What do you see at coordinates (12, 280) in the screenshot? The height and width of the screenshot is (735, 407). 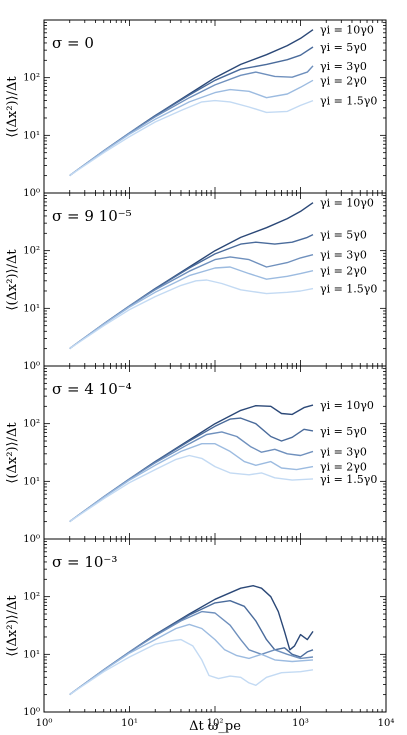 I see `y-axis-title-1: ⟨(Δx²)⟩/Δt` at bounding box center [12, 280].